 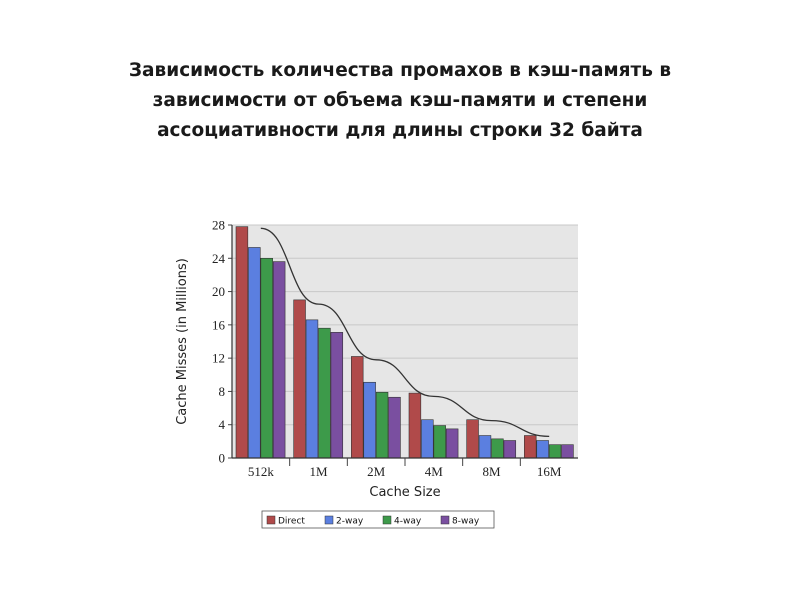 What do you see at coordinates (408, 522) in the screenshot?
I see `legend-label-4-way: 4-way` at bounding box center [408, 522].